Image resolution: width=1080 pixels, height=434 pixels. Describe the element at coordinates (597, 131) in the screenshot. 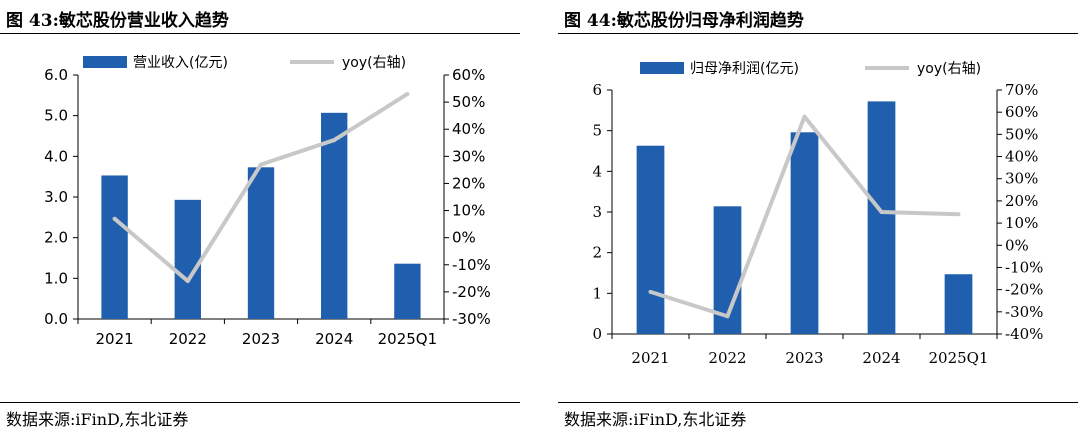

I see `y-left-tick-label: 5` at that location.